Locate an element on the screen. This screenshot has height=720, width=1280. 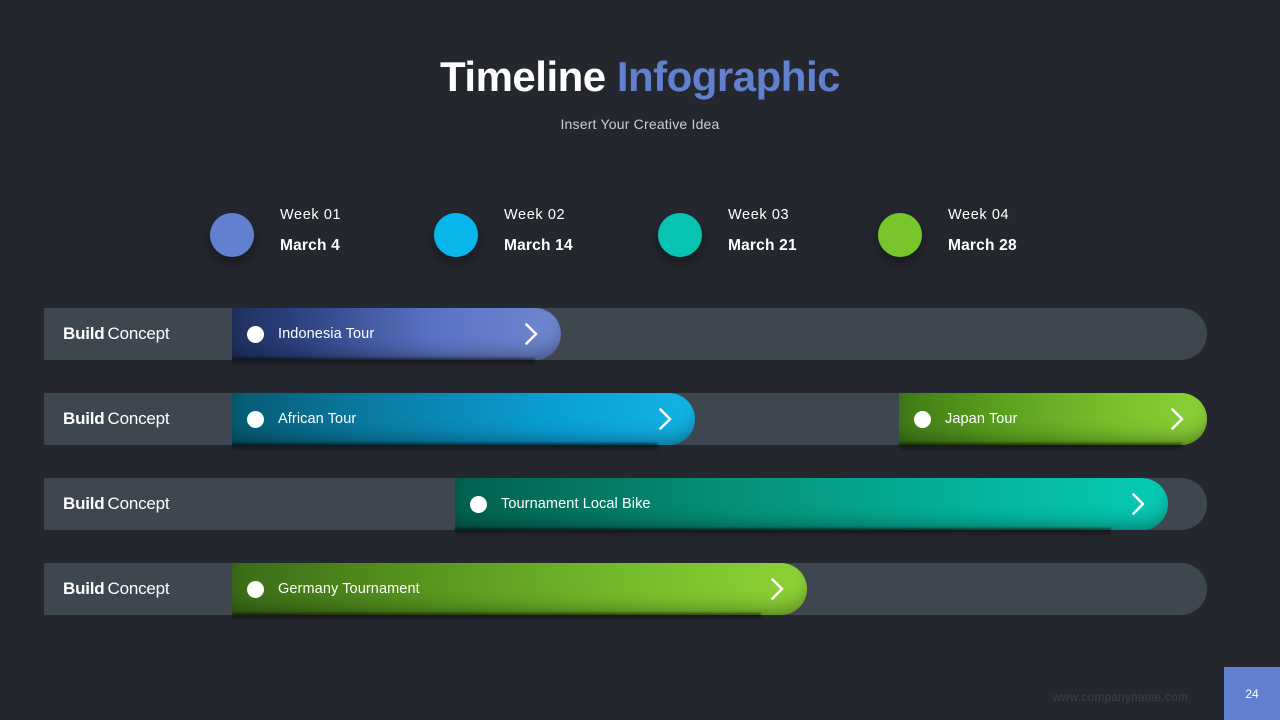
page-number-badge: 24 is located at coordinates (1252, 693).